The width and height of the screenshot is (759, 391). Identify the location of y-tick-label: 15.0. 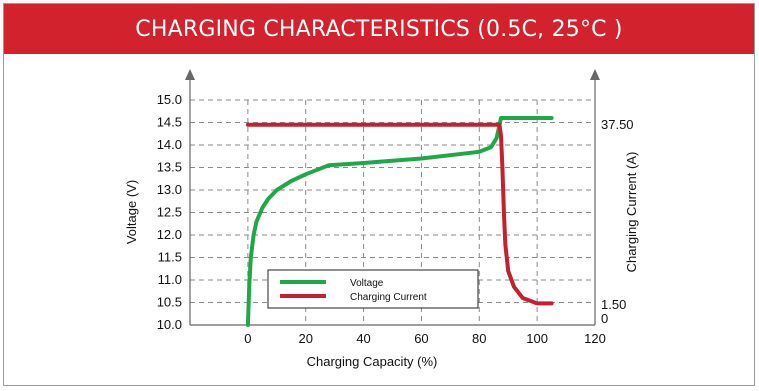
(169, 99).